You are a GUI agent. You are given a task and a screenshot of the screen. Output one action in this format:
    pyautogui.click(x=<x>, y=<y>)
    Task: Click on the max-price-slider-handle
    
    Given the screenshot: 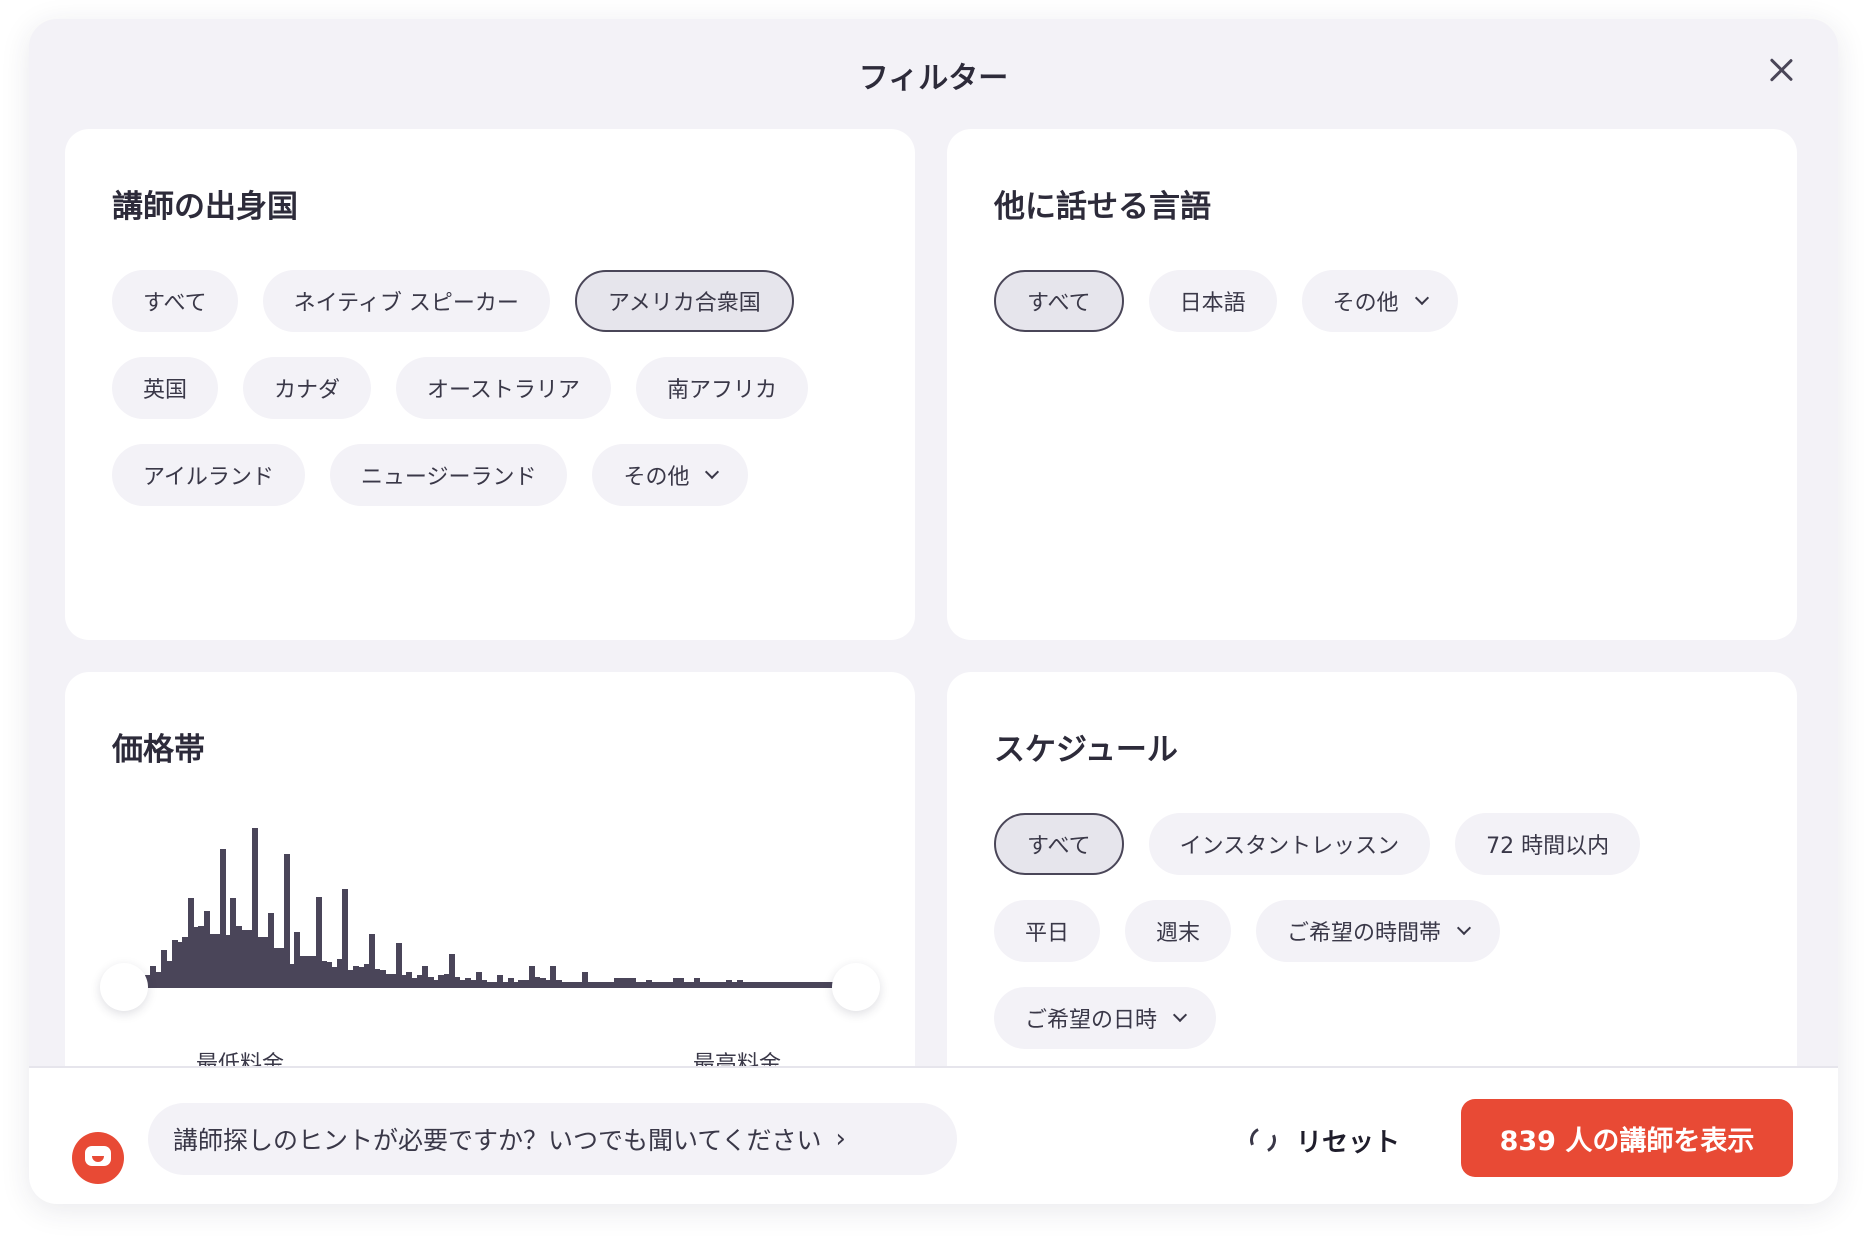 What is the action you would take?
    pyautogui.click(x=856, y=987)
    